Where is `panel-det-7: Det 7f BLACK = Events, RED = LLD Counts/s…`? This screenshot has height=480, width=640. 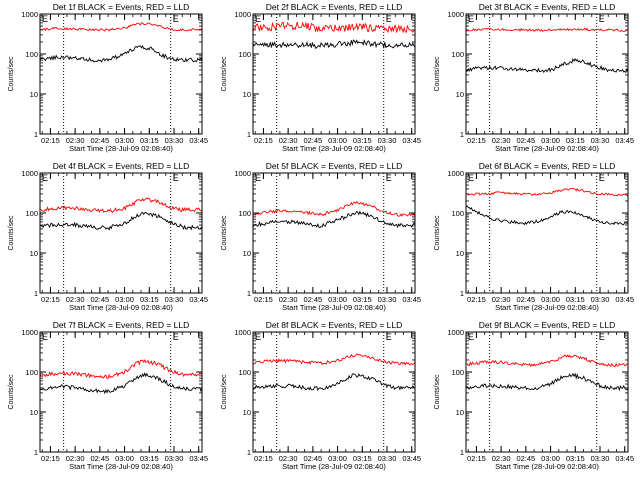
panel-det-7: Det 7f BLACK = Events, RED = LLD Counts/s… is located at coordinates (108, 395).